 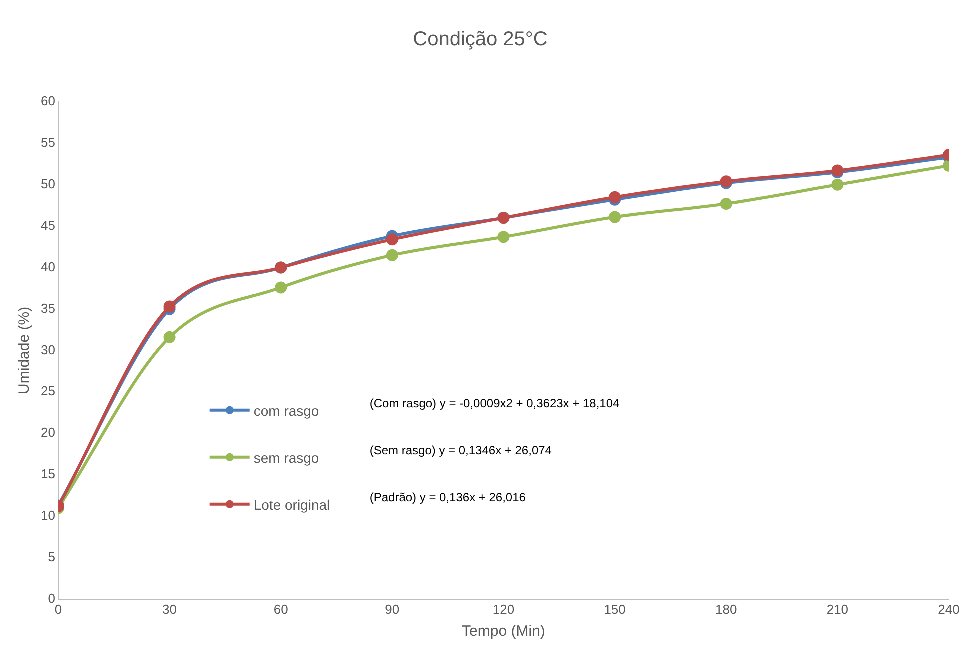 I want to click on x-tick-label: 120, so click(x=503, y=609).